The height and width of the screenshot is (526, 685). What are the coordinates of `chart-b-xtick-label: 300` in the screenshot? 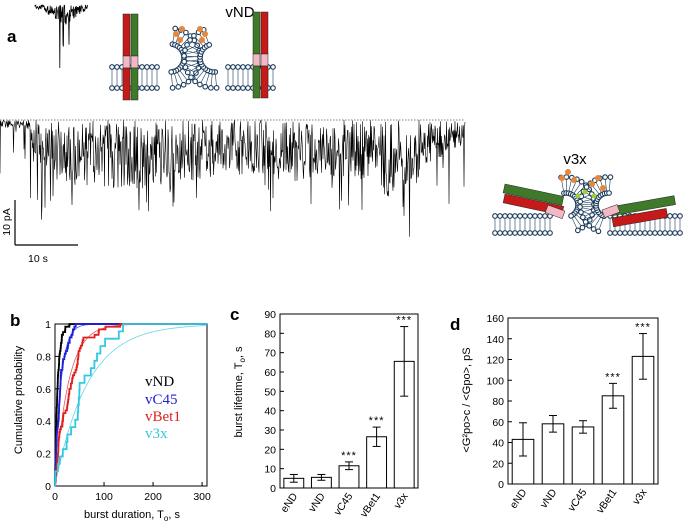 It's located at (202, 497).